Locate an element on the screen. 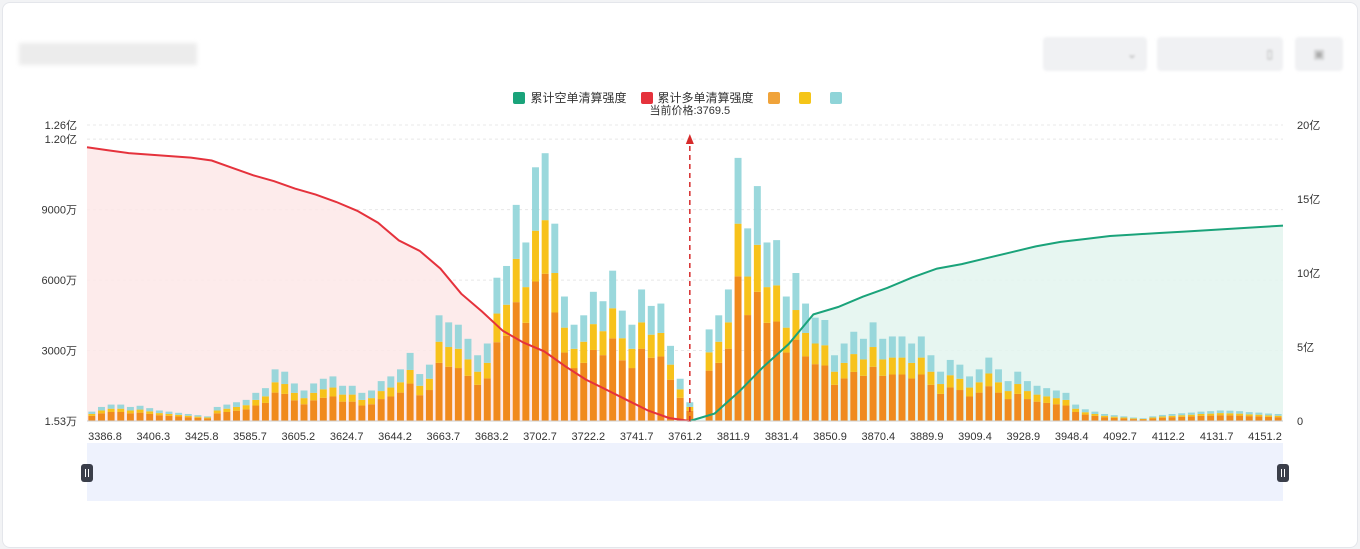 The image size is (1360, 549). download-button: ▣ is located at coordinates (1319, 54).